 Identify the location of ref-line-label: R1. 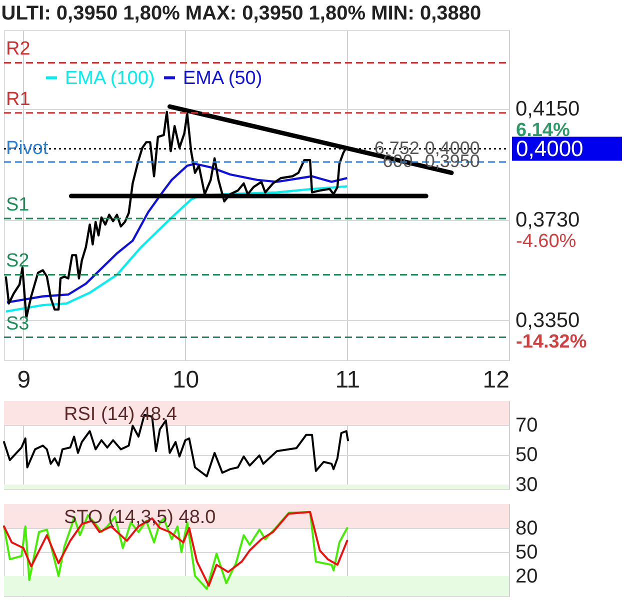
(18, 99).